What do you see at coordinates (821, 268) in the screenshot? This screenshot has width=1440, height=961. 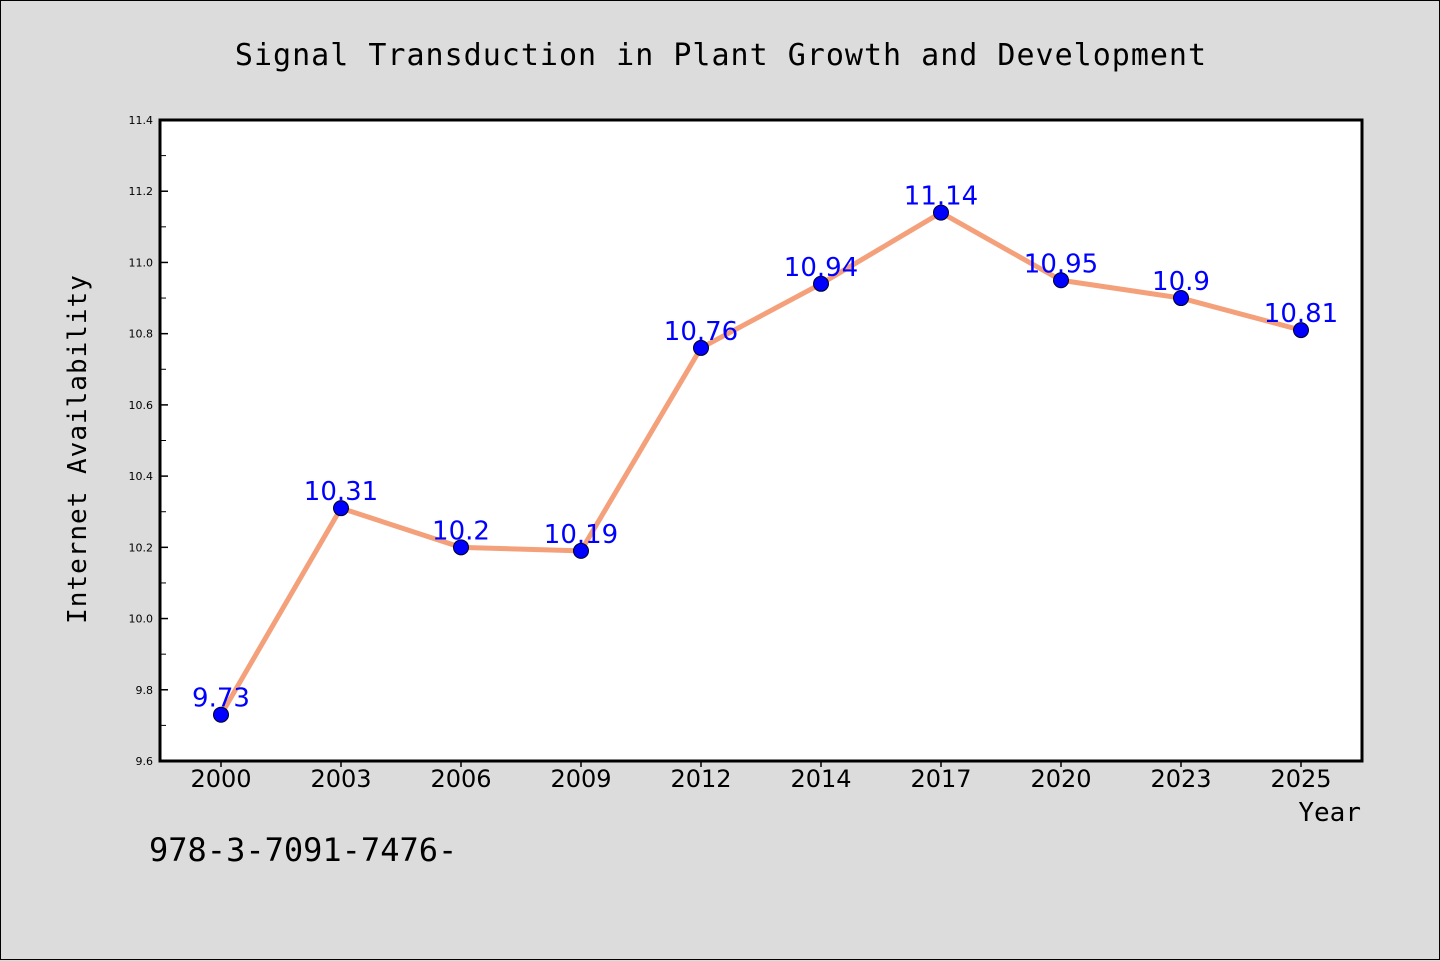 I see `data-label: 10.94` at bounding box center [821, 268].